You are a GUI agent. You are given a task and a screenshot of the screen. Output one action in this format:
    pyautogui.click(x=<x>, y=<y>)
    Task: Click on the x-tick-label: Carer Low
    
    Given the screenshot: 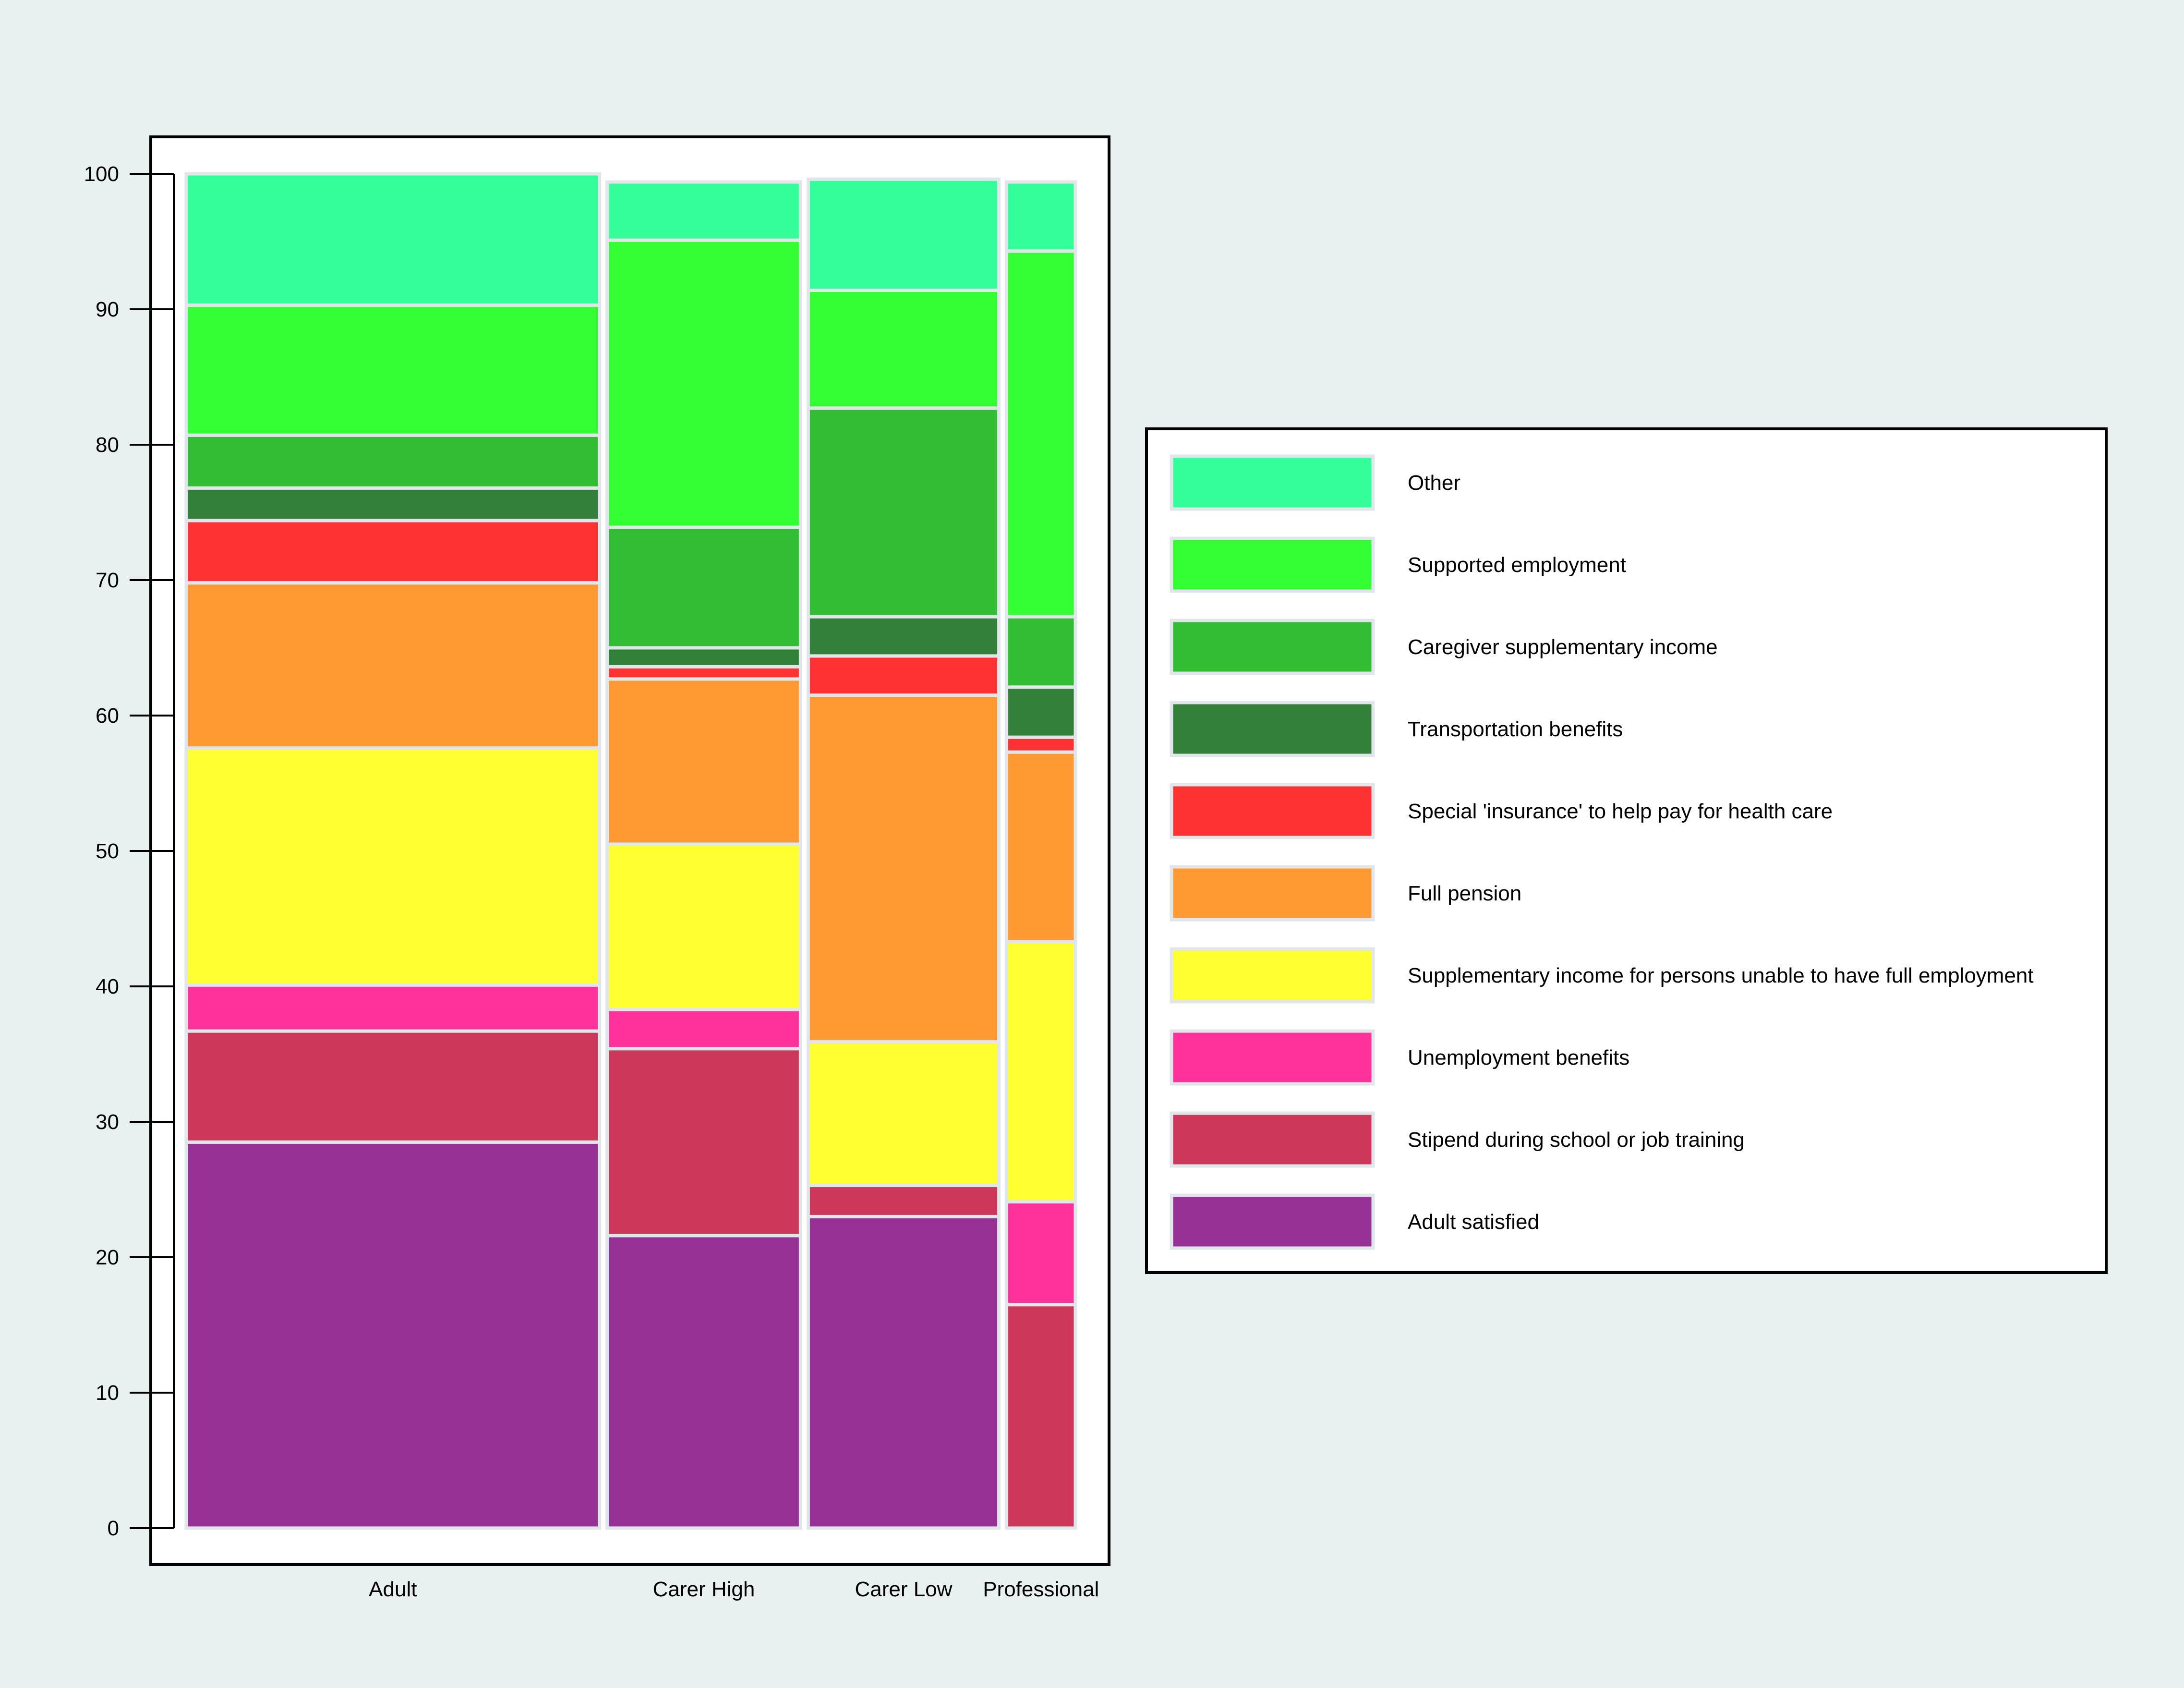 What is the action you would take?
    pyautogui.click(x=904, y=1589)
    